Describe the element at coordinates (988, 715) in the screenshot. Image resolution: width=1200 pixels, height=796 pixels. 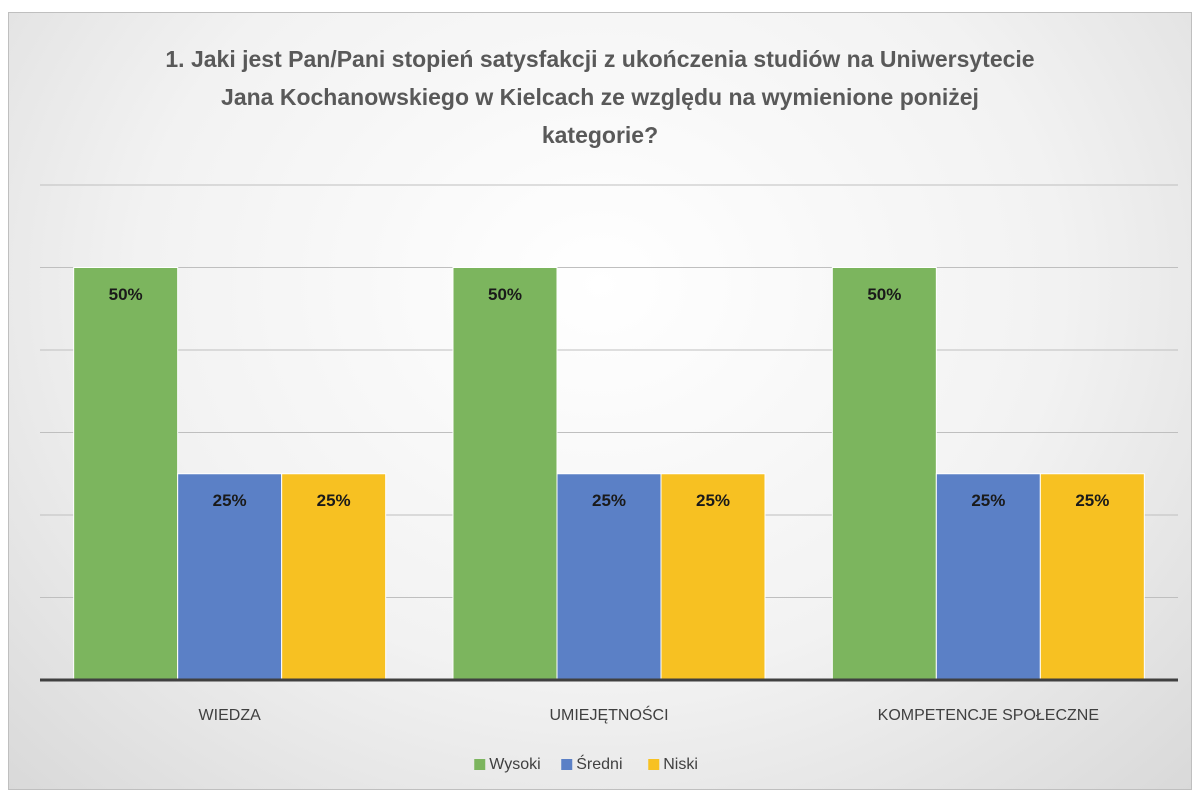
I see `x-tick-label: KOMPETENCJE SPOŁECZNE` at that location.